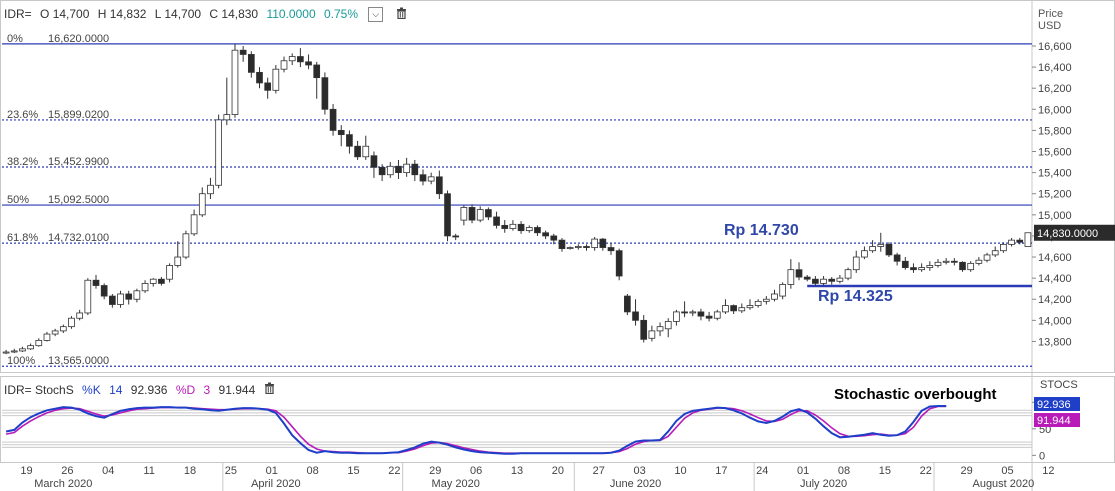 The width and height of the screenshot is (1115, 491). I want to click on fib-value-label: 14,732.0100, so click(78, 238).